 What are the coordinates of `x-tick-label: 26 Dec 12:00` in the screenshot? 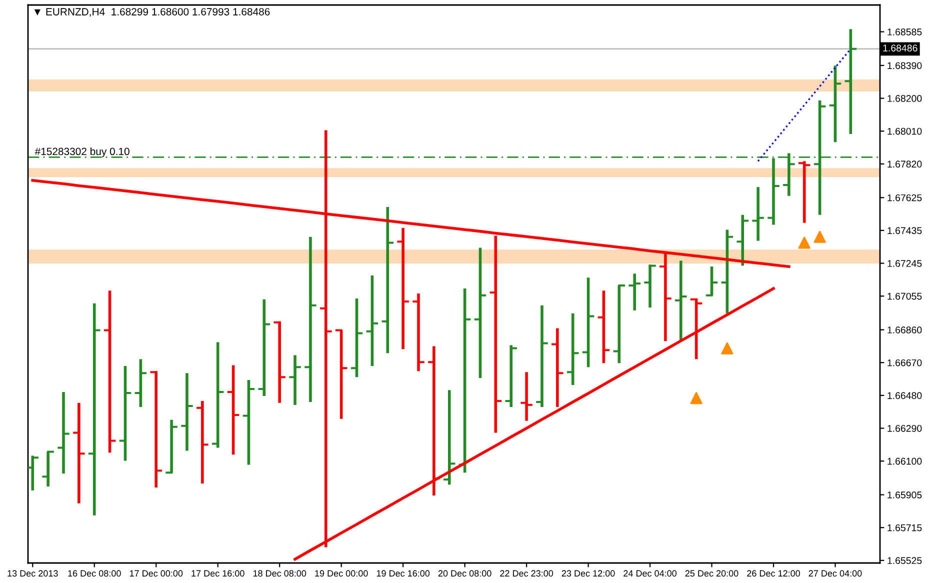 It's located at (773, 573).